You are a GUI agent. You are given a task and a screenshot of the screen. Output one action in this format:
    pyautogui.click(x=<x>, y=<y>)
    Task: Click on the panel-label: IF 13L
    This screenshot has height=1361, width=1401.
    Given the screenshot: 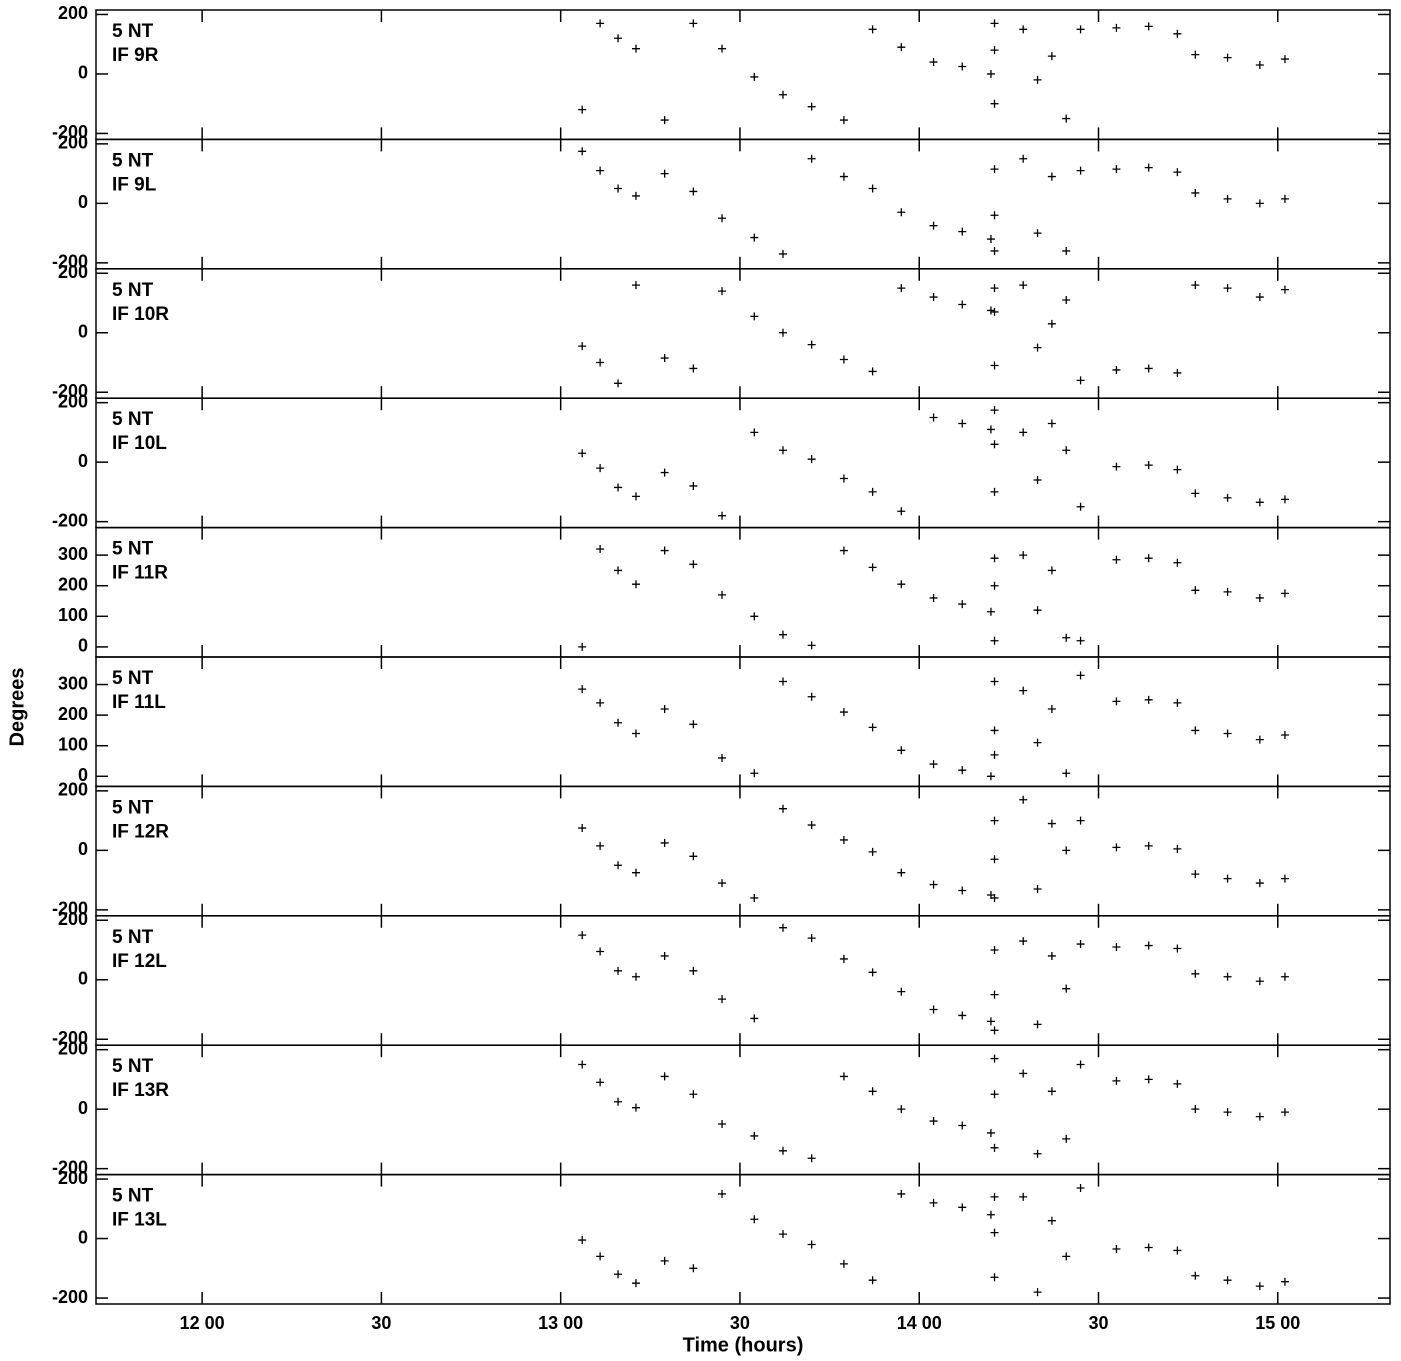 What is the action you would take?
    pyautogui.click(x=139, y=1220)
    